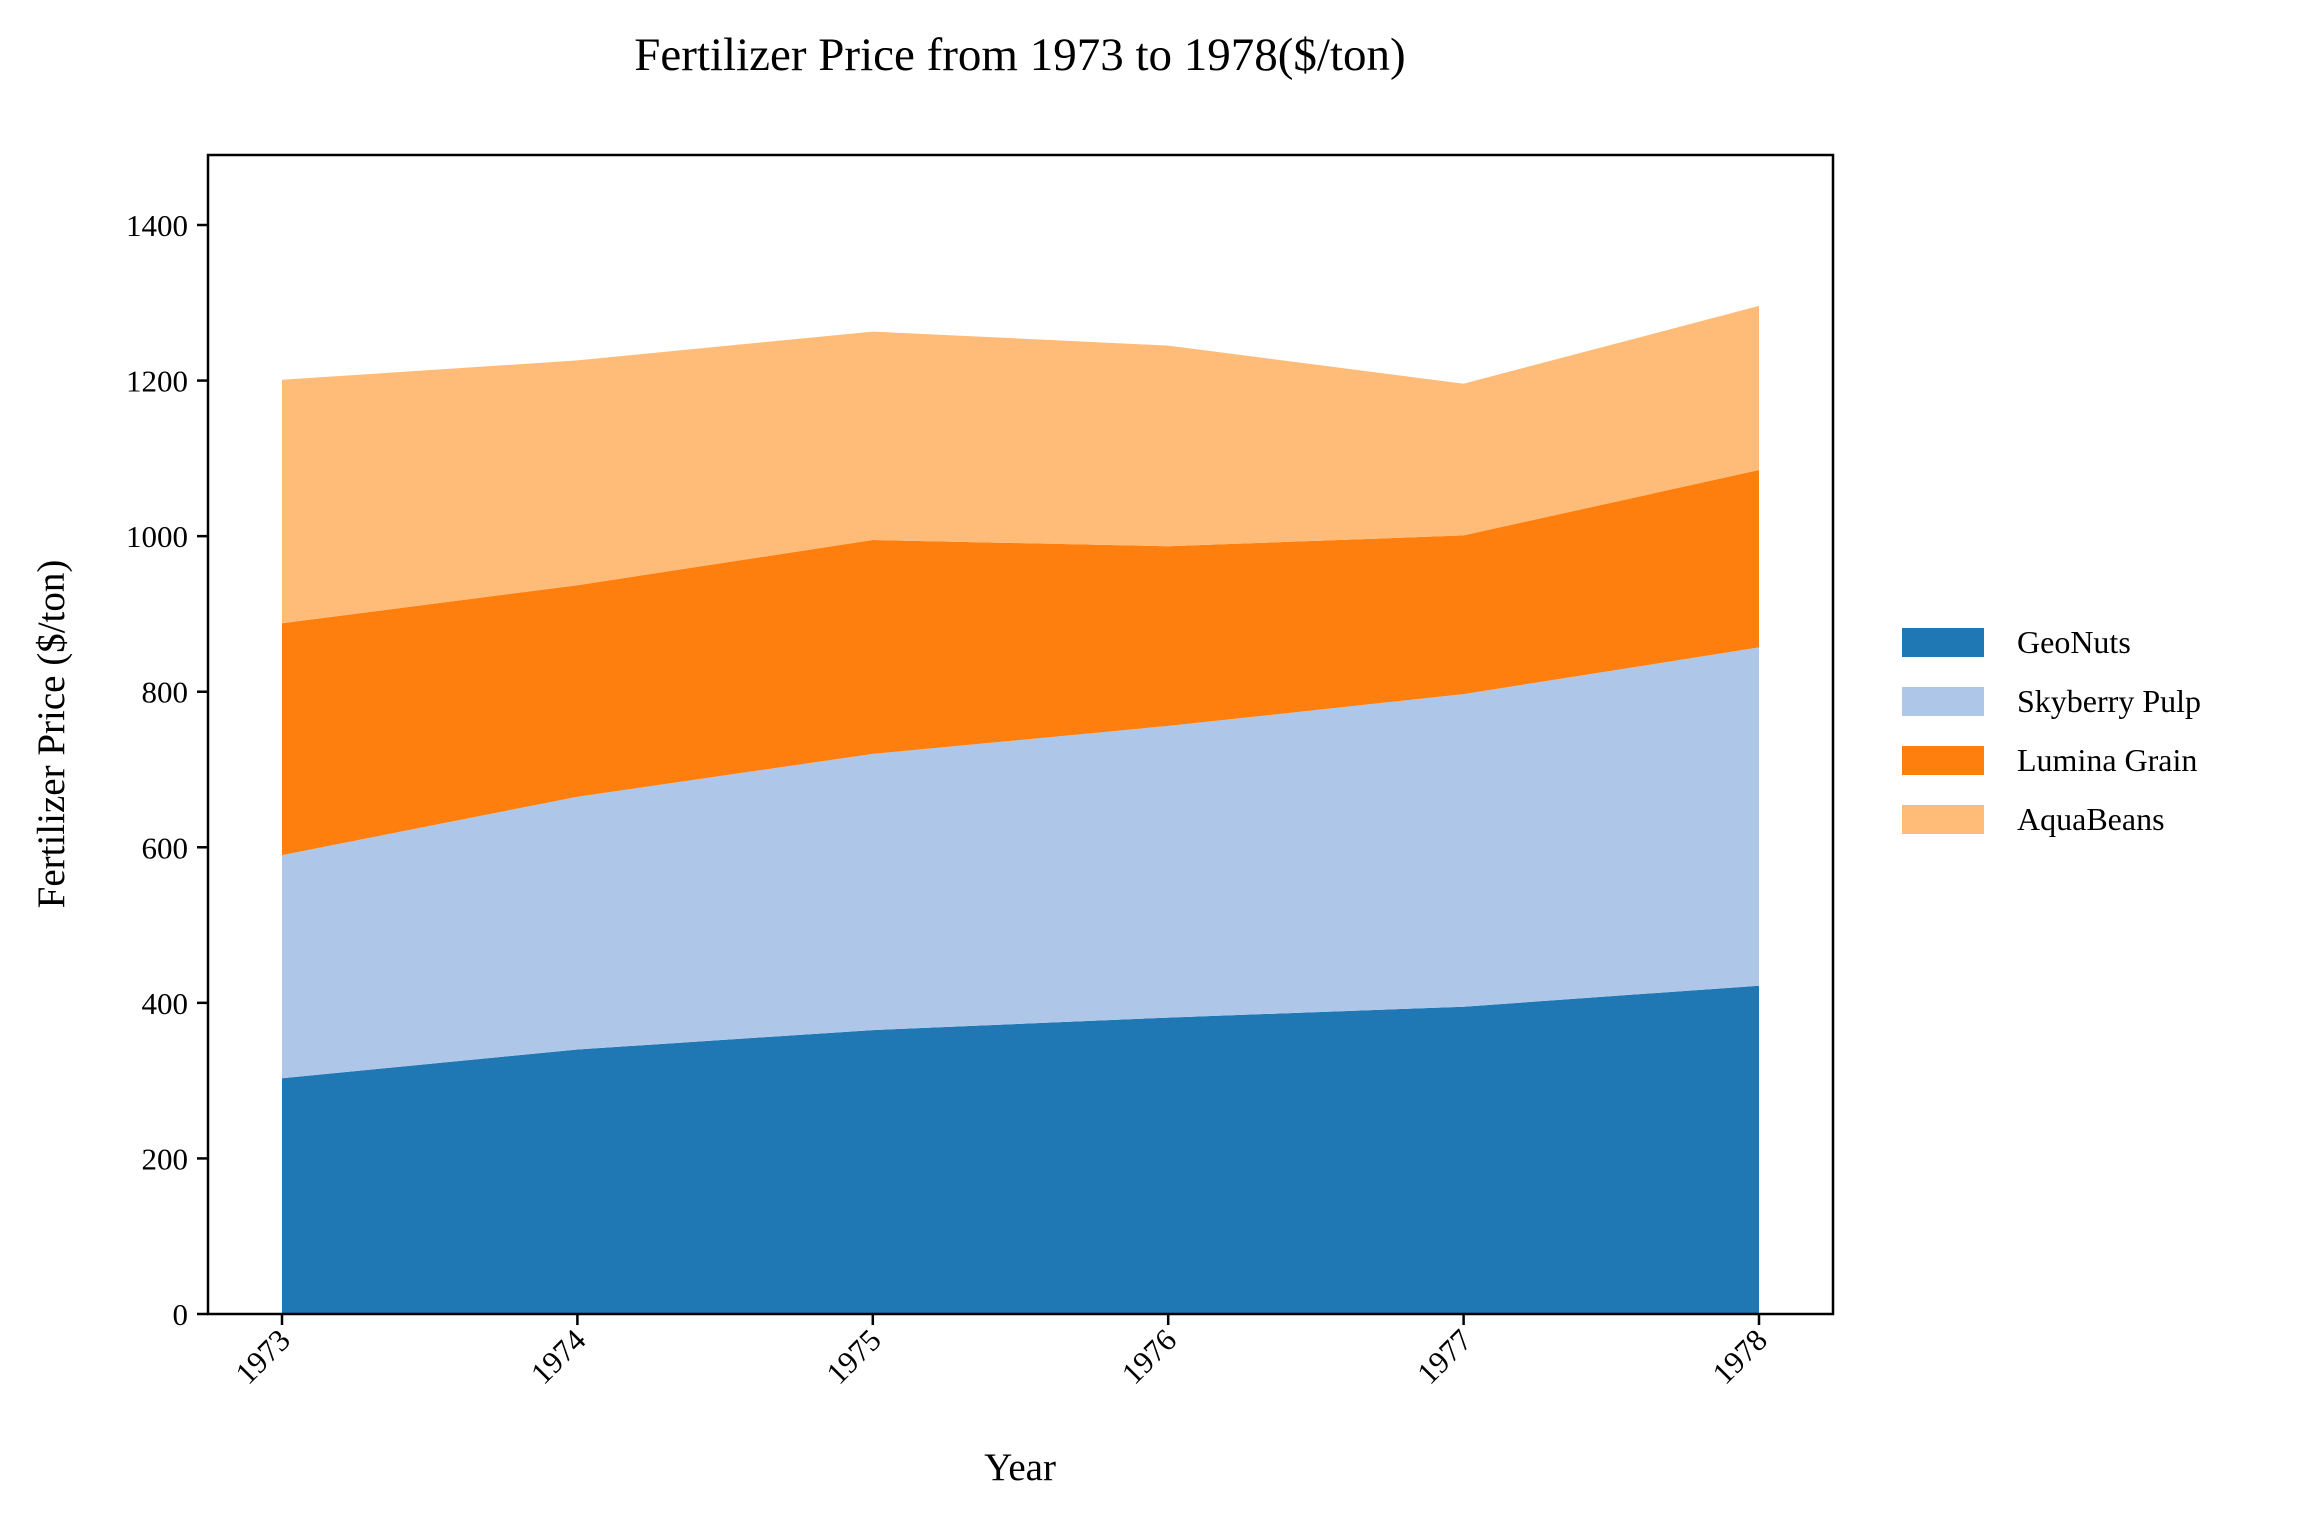  I want to click on y-tick-label: 400, so click(165, 1003).